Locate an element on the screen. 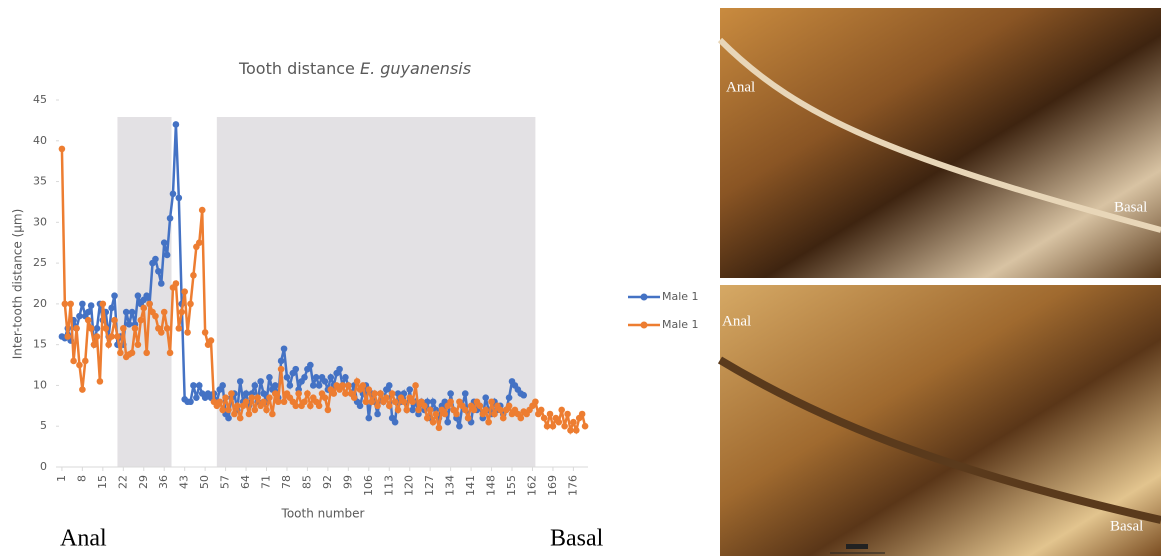 This screenshot has height=560, width=1161. title-species: E. guyanensis is located at coordinates (415, 68).